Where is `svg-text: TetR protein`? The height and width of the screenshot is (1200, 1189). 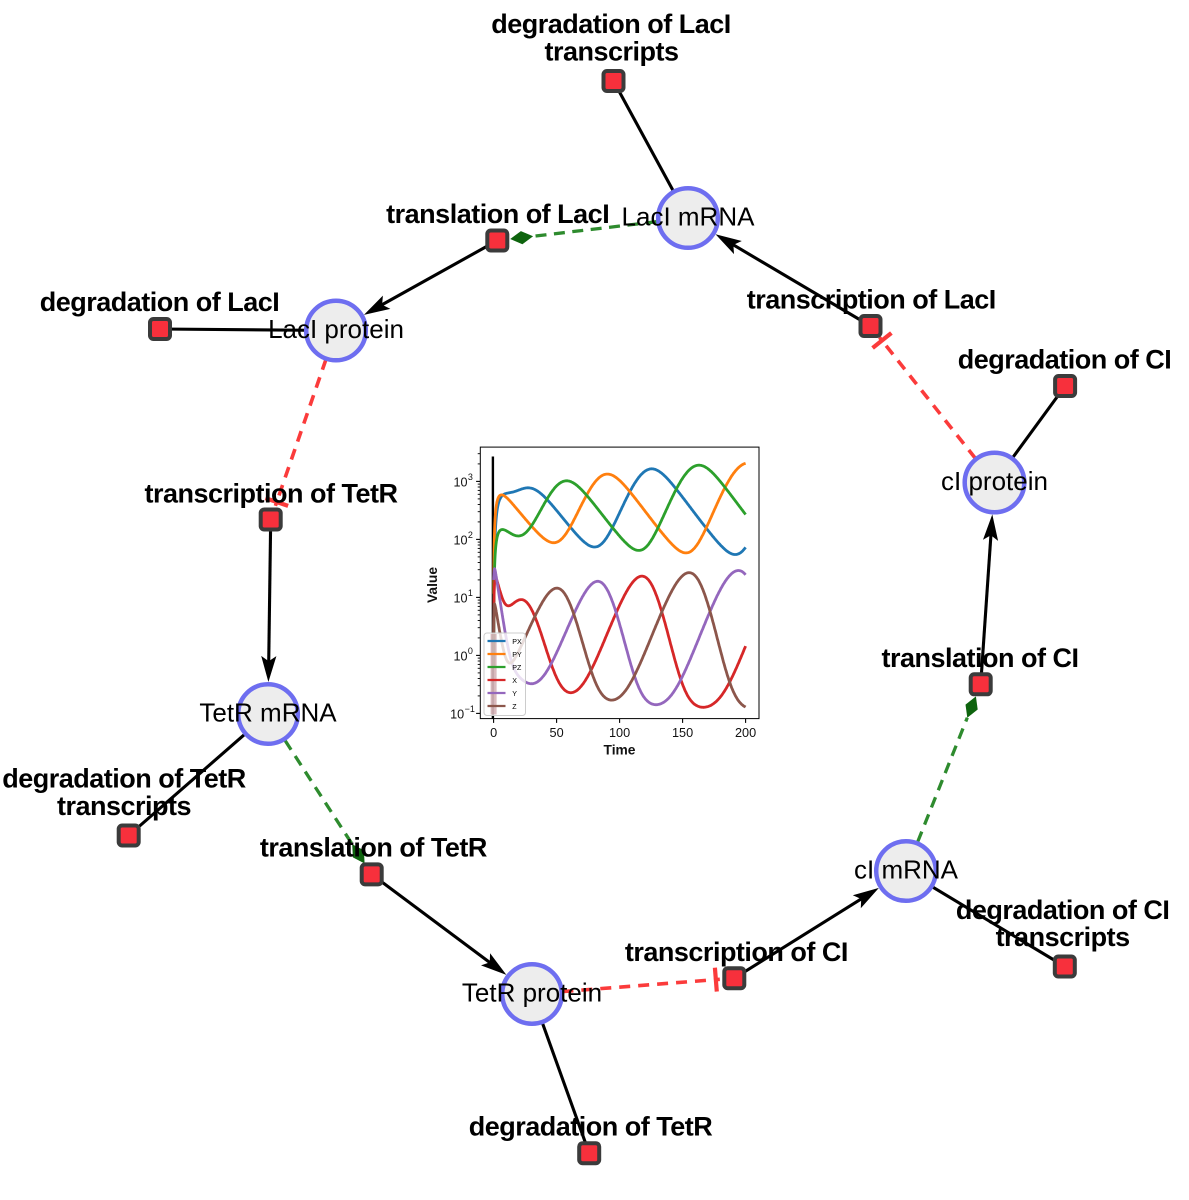 svg-text: TetR protein is located at coordinates (532, 993).